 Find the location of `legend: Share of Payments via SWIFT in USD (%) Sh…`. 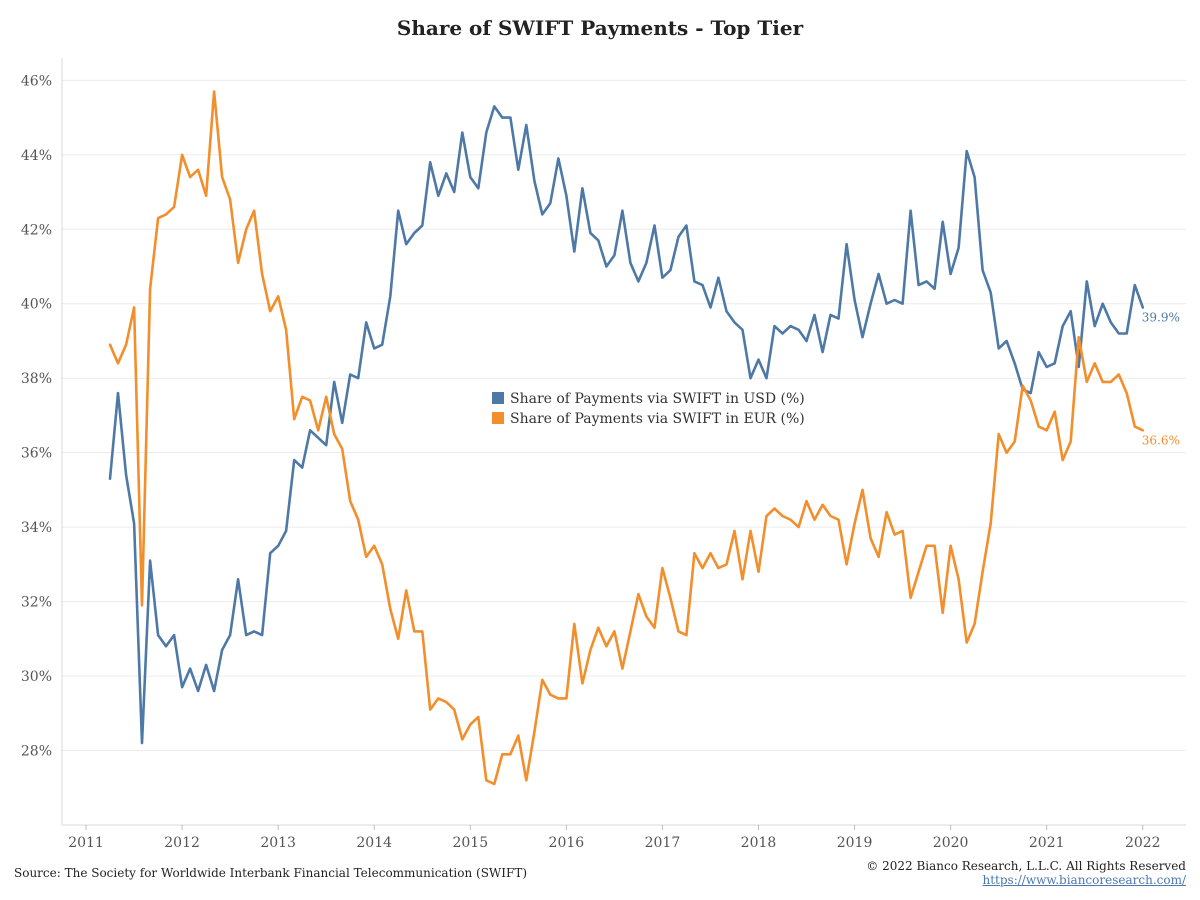

legend: Share of Payments via SWIFT in USD (%) Sh… is located at coordinates (648, 409).